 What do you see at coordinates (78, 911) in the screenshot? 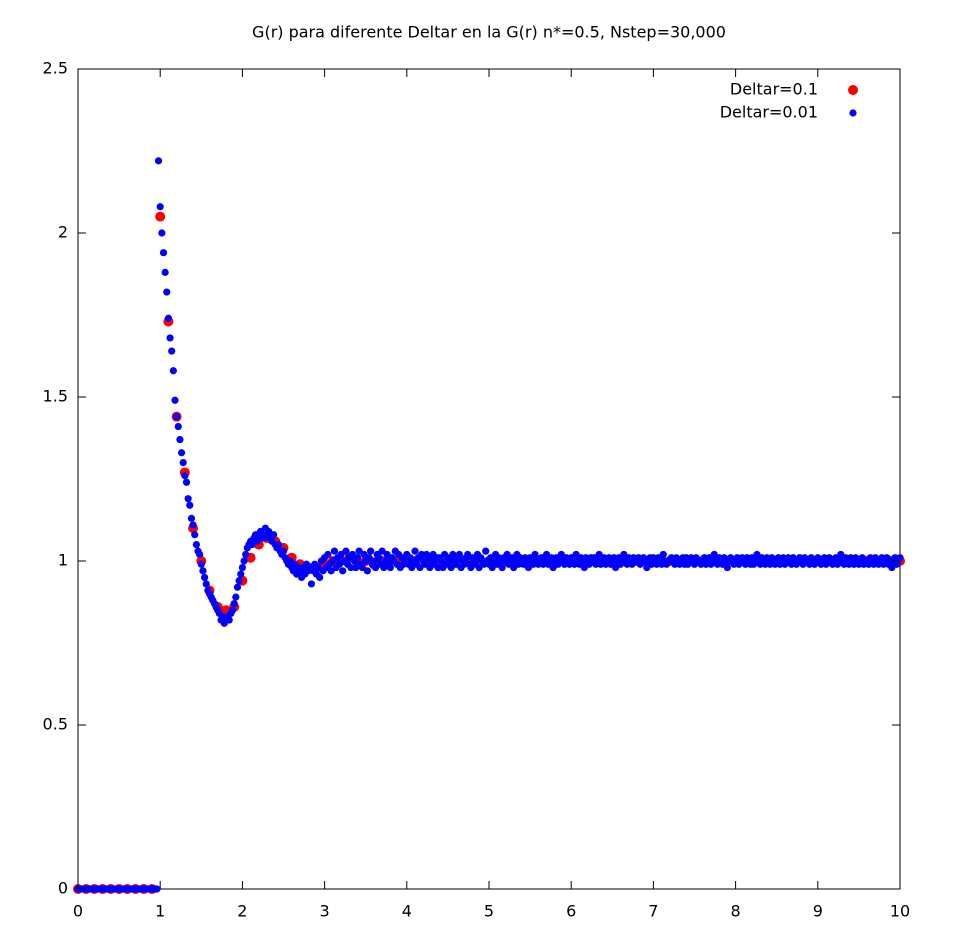
I see `x-tick-label: 0` at bounding box center [78, 911].